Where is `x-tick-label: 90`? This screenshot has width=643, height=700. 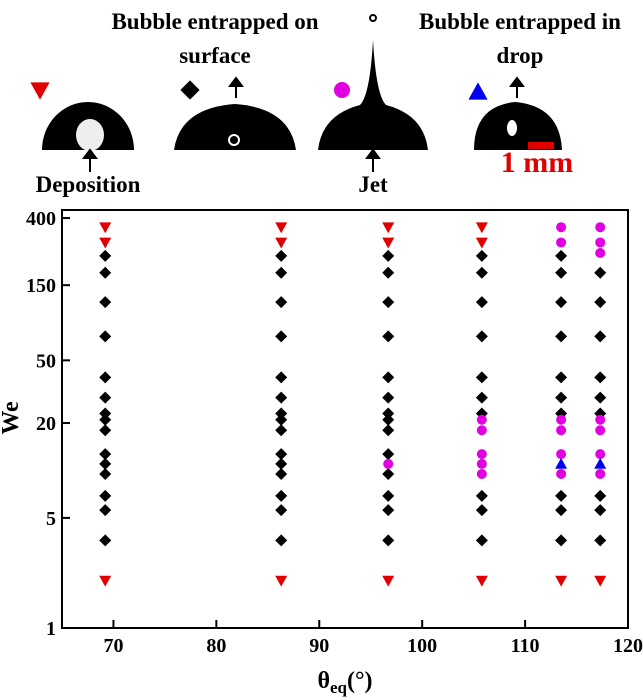
x-tick-label: 90 is located at coordinates (319, 646).